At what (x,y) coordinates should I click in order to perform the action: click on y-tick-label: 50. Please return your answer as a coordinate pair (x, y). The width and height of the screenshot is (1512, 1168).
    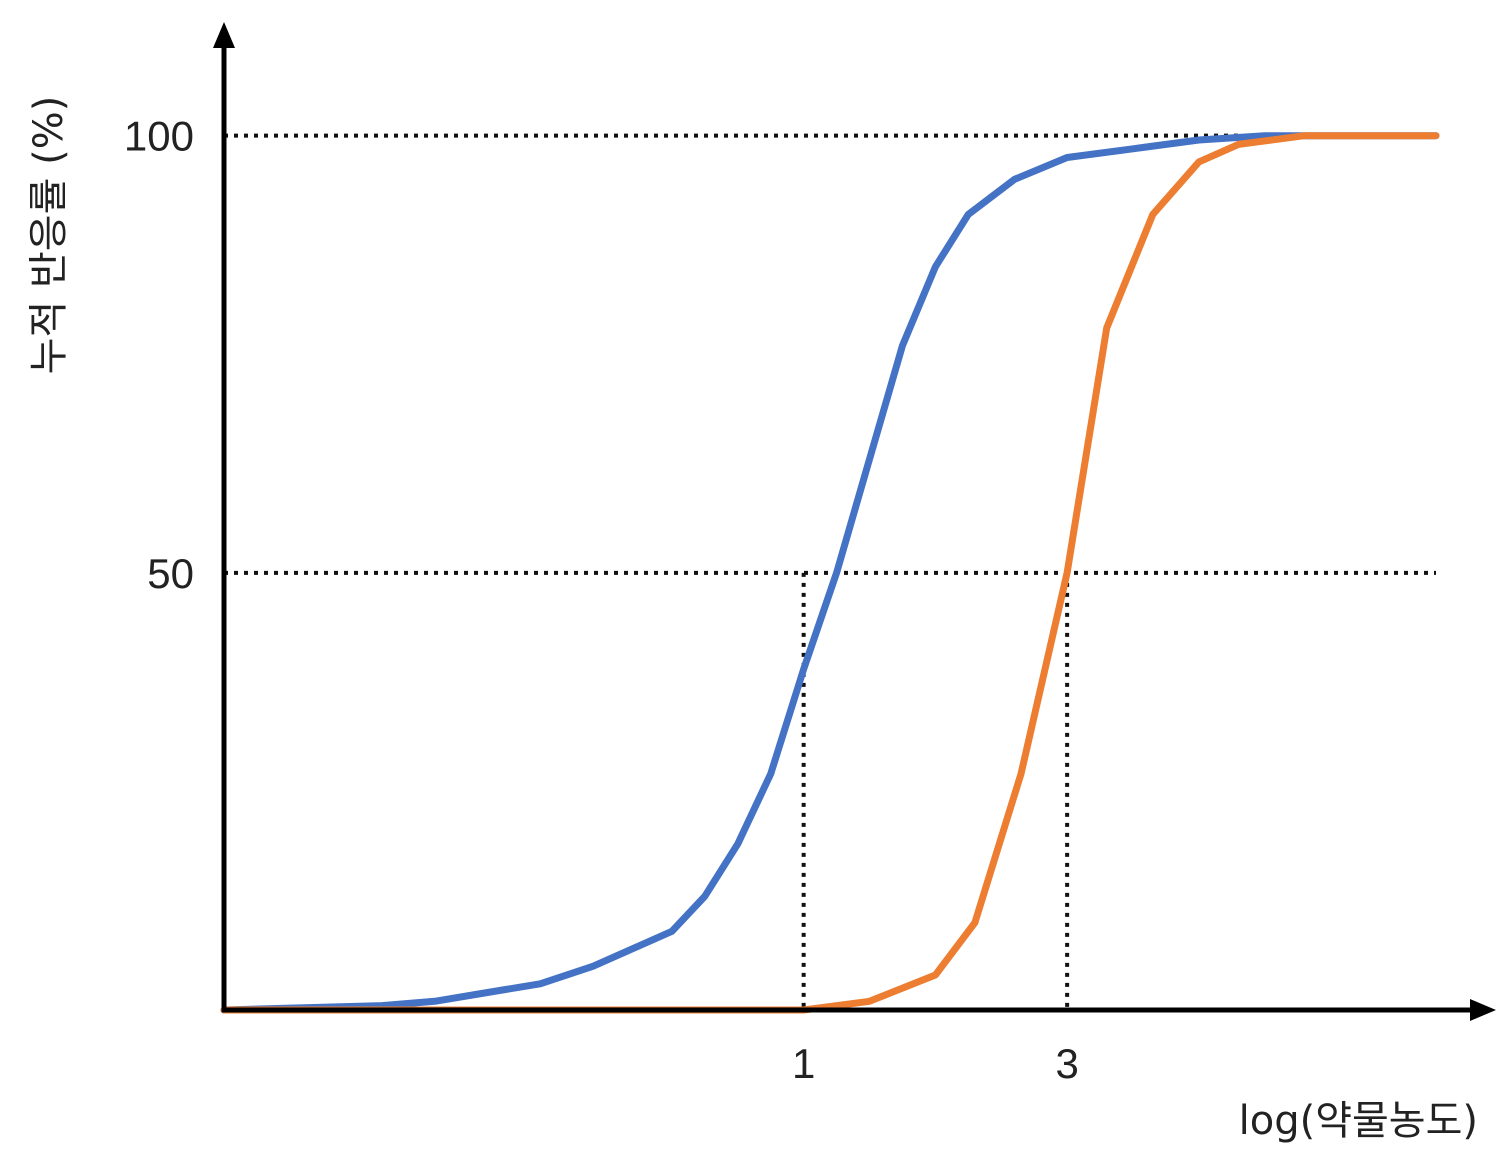
    Looking at the image, I should click on (170, 573).